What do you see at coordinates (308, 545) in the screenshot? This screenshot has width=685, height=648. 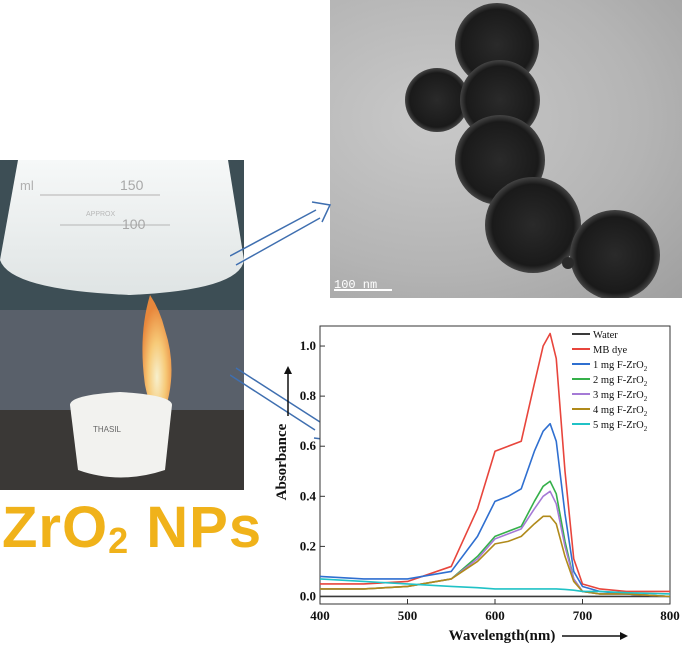 I see `y-tick-label: 0.2` at bounding box center [308, 545].